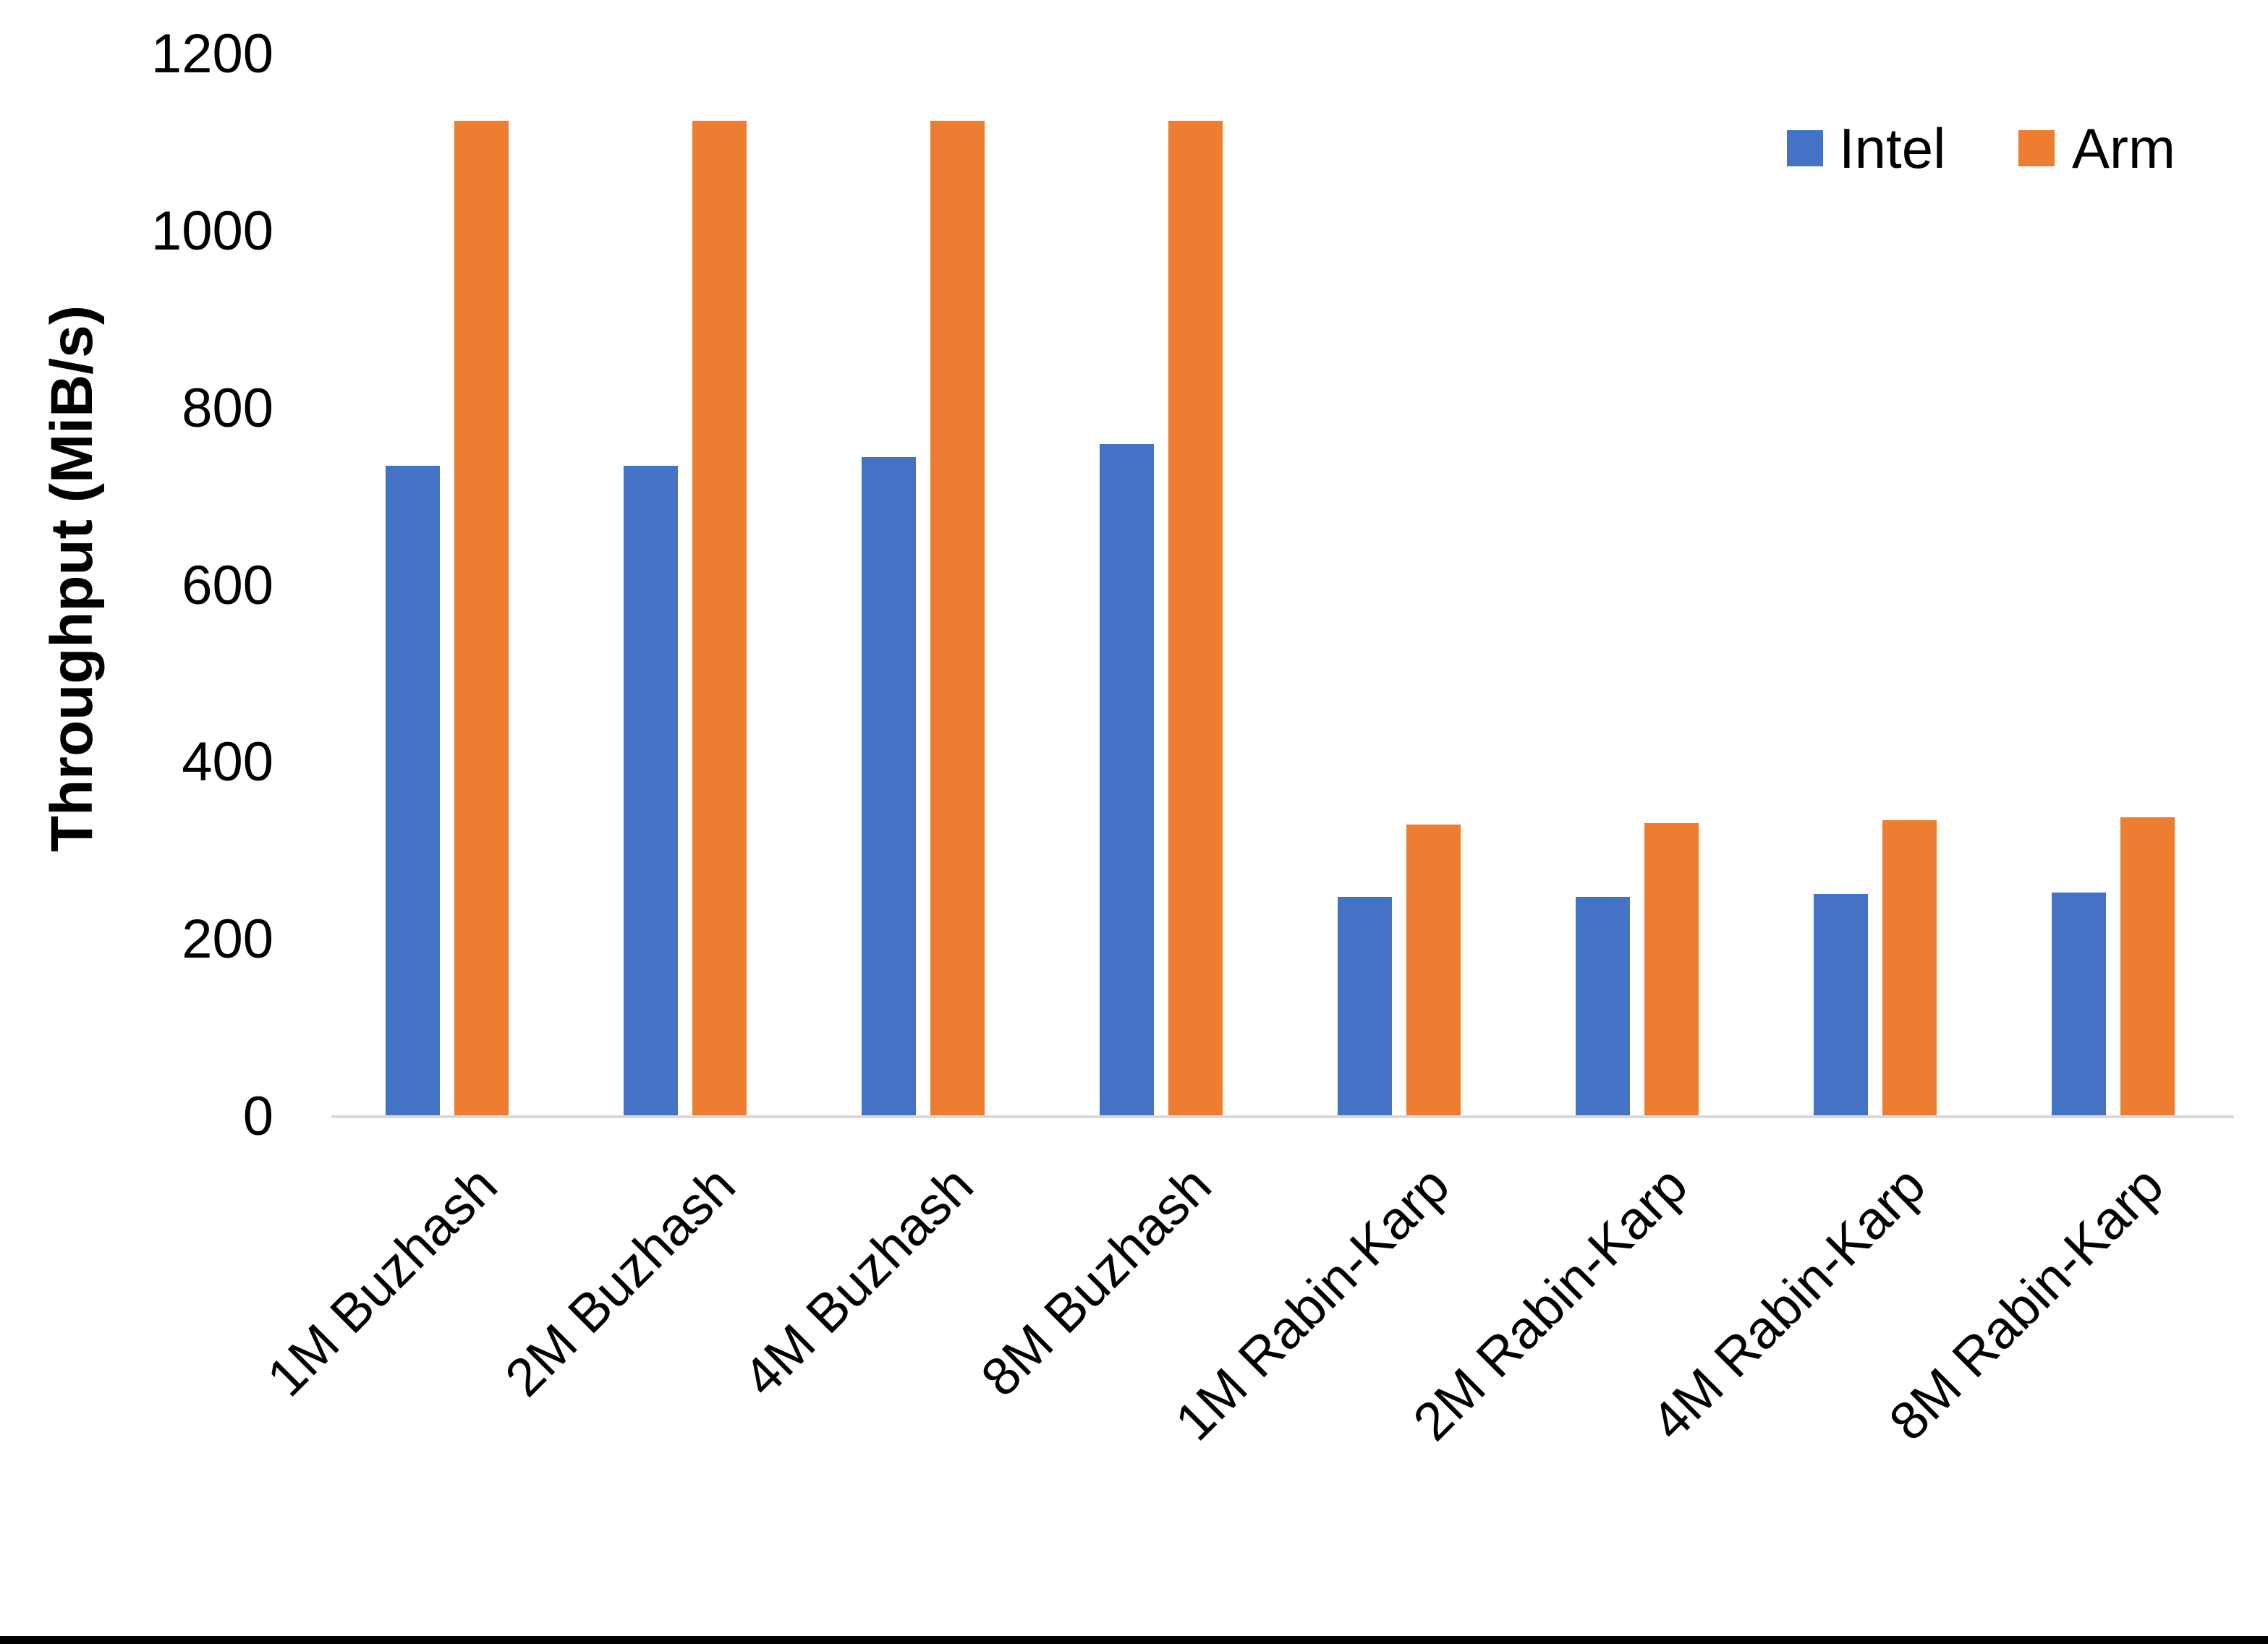 Image resolution: width=2268 pixels, height=1644 pixels. What do you see at coordinates (719, 619) in the screenshot?
I see `bar-arm-2m-buzhash` at bounding box center [719, 619].